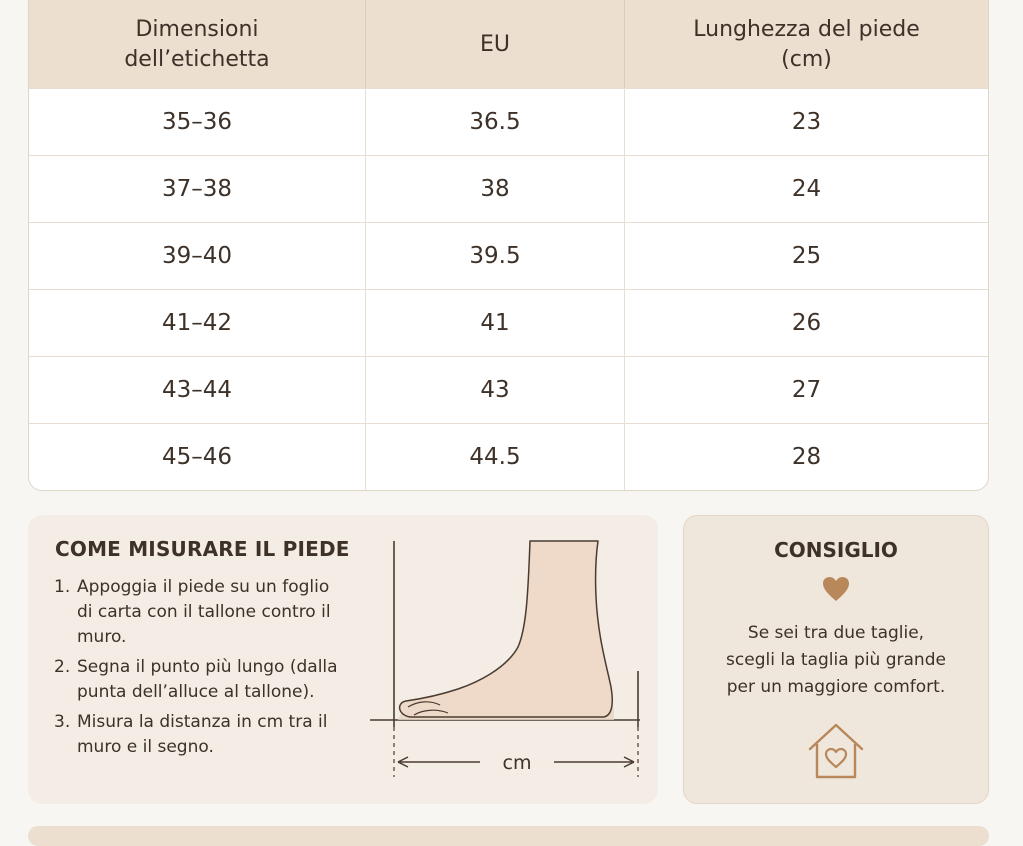 This screenshot has width=1023, height=846. Describe the element at coordinates (806, 323) in the screenshot. I see `cell-foot-length: 26` at that location.